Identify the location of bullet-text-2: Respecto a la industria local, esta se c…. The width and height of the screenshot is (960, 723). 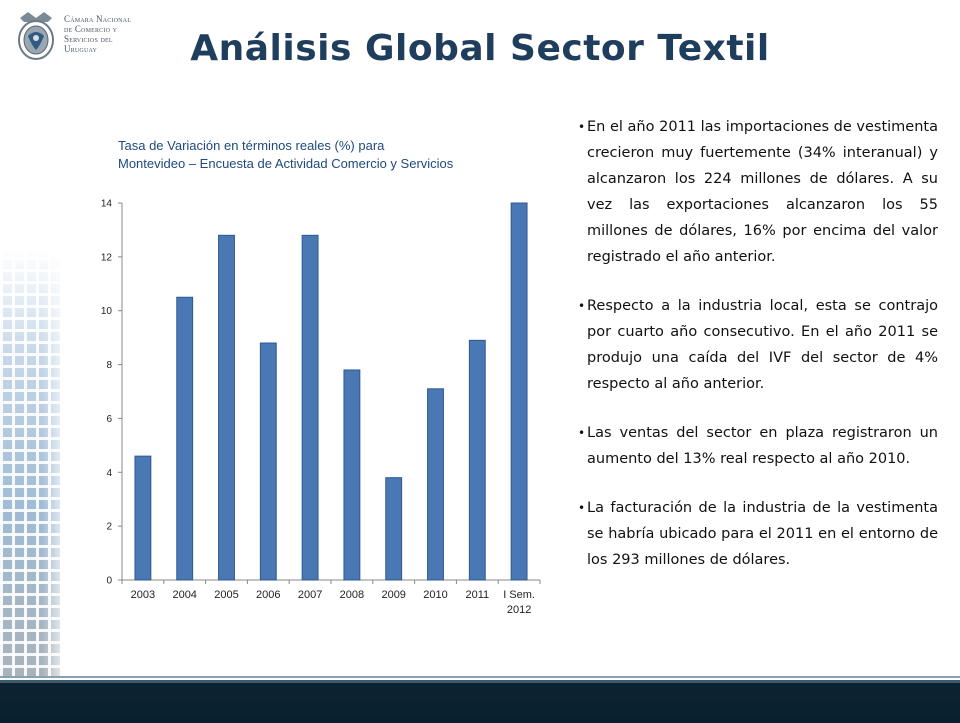
(762, 345).